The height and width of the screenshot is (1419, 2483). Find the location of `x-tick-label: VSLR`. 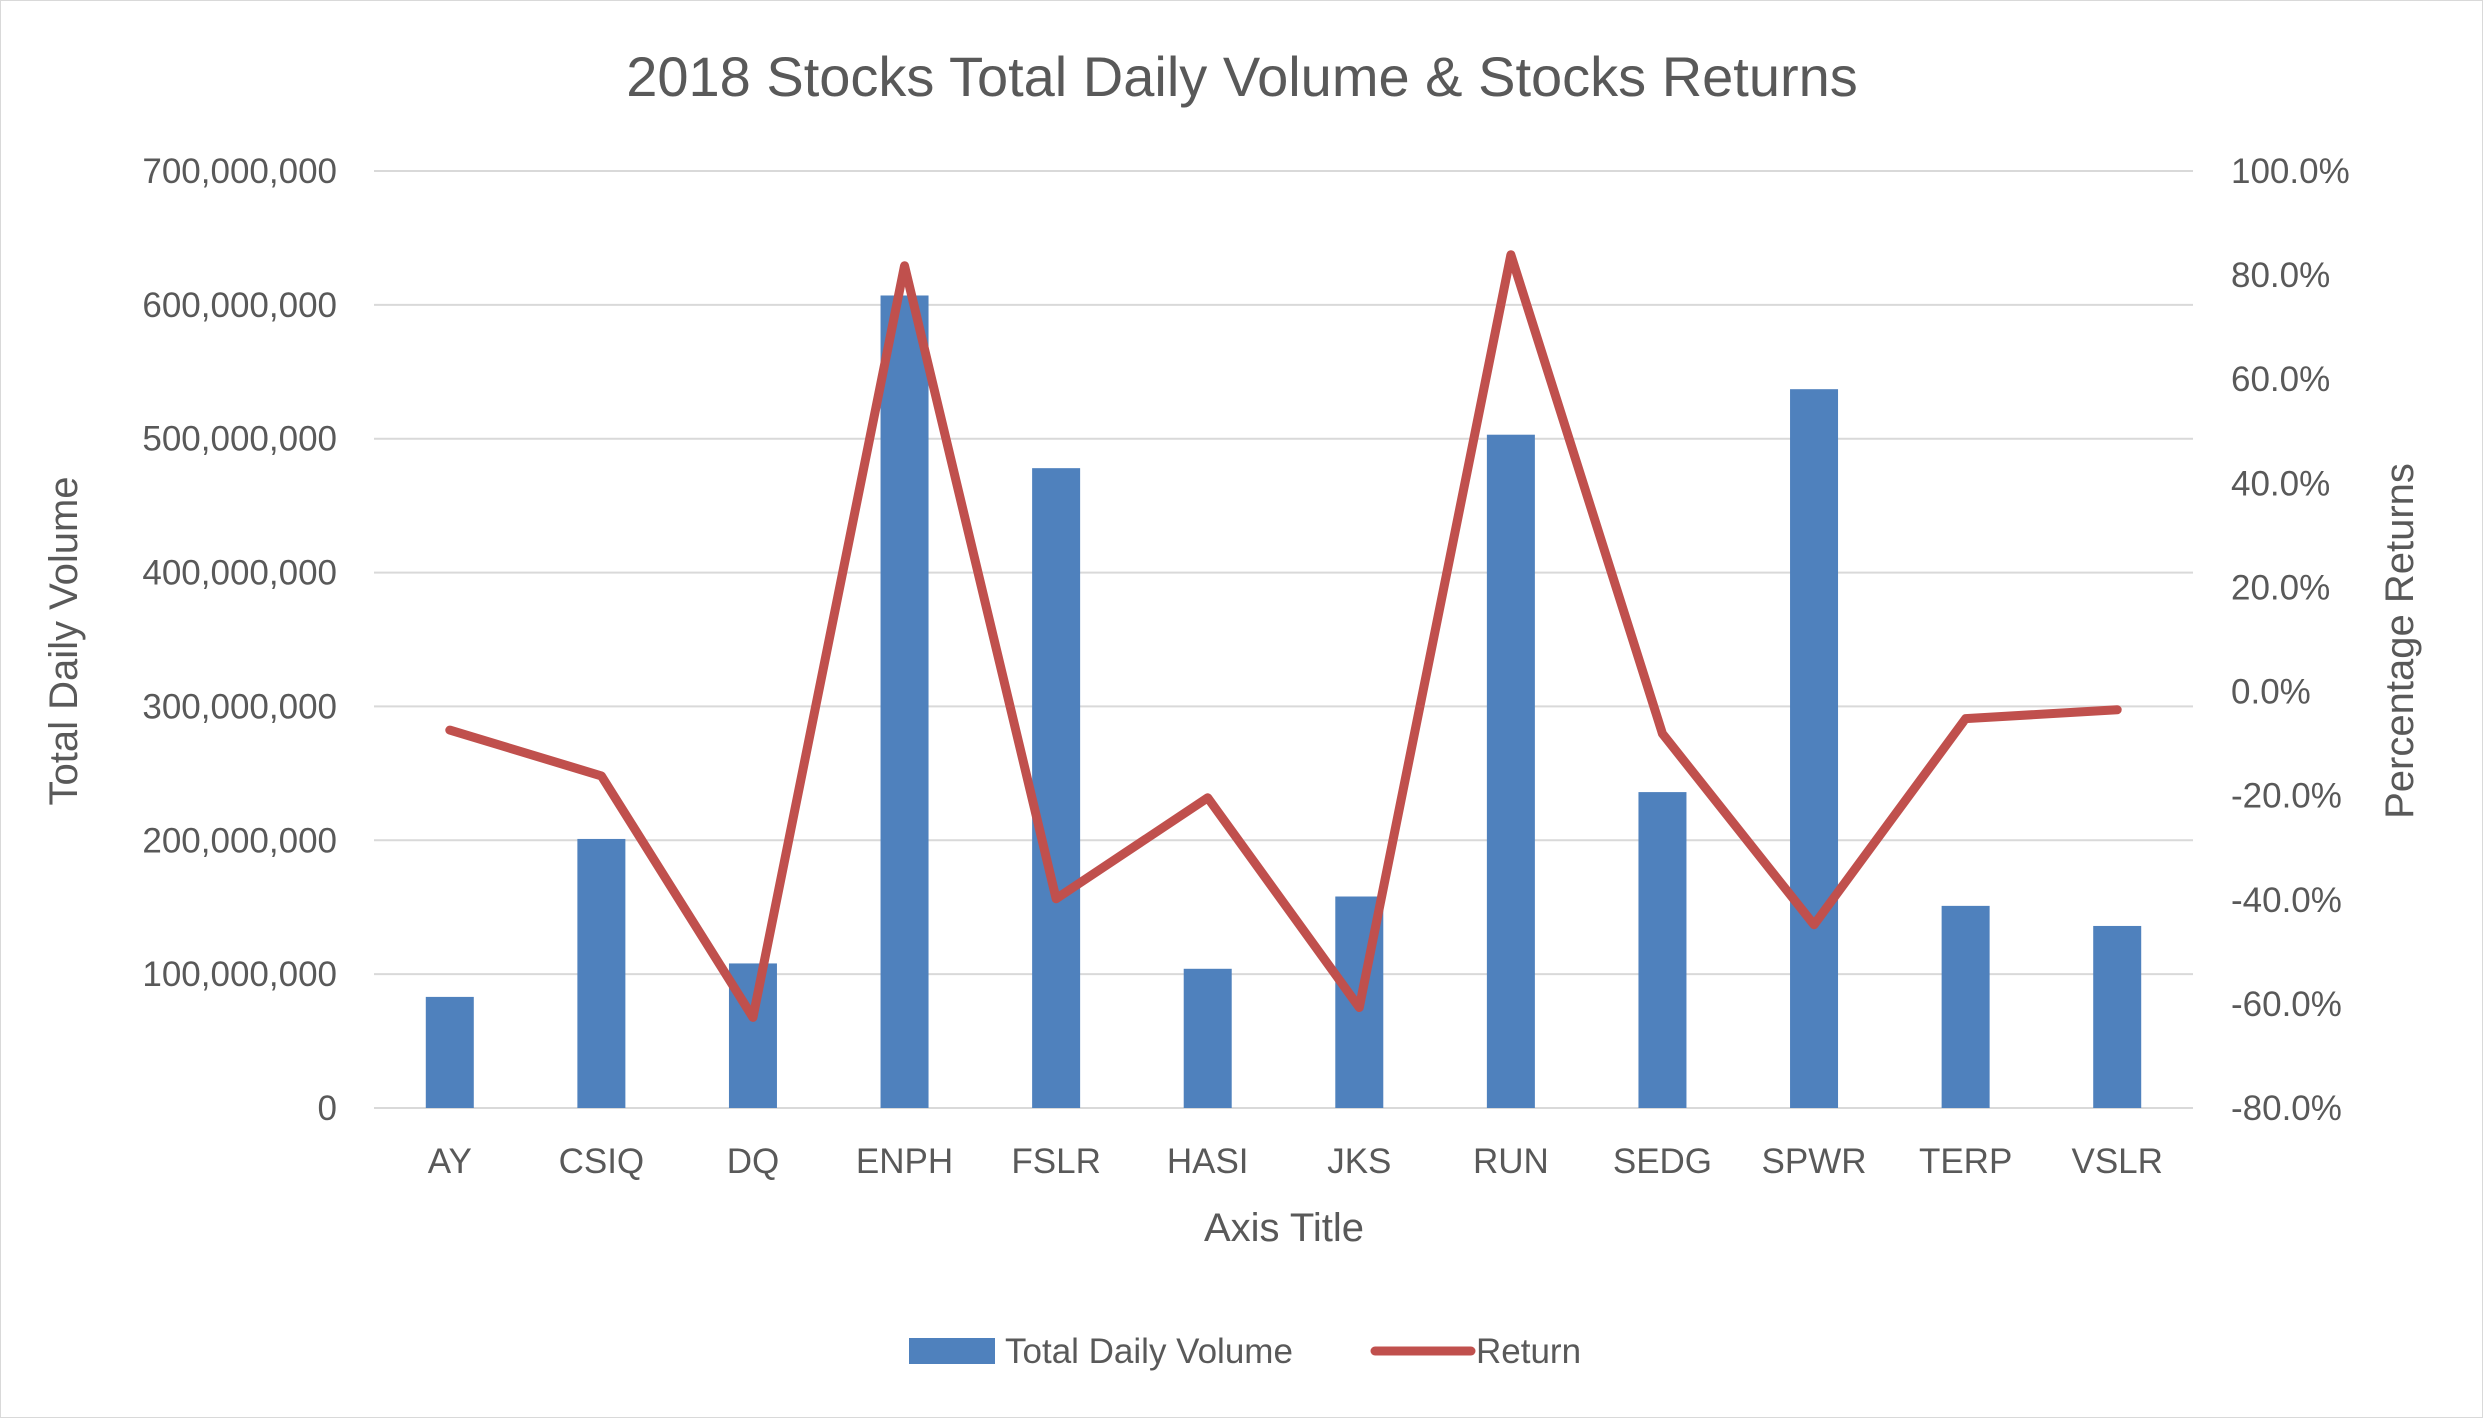

x-tick-label: VSLR is located at coordinates (2116, 1161).